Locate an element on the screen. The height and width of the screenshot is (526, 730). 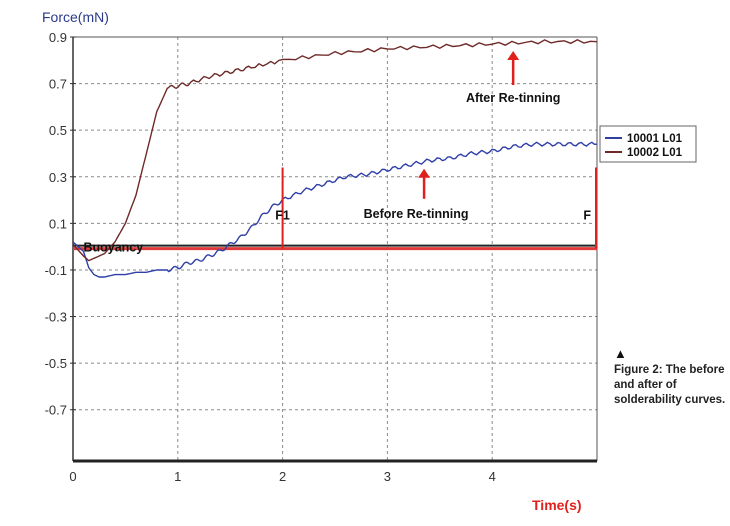
triangle-icon: ▲ is located at coordinates (620, 353).